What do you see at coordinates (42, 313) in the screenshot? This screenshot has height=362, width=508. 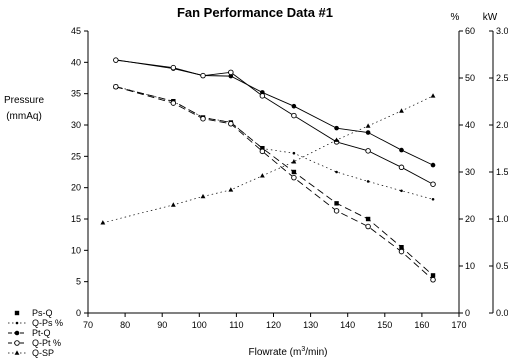 I see `legend-label: Ps-Q` at bounding box center [42, 313].